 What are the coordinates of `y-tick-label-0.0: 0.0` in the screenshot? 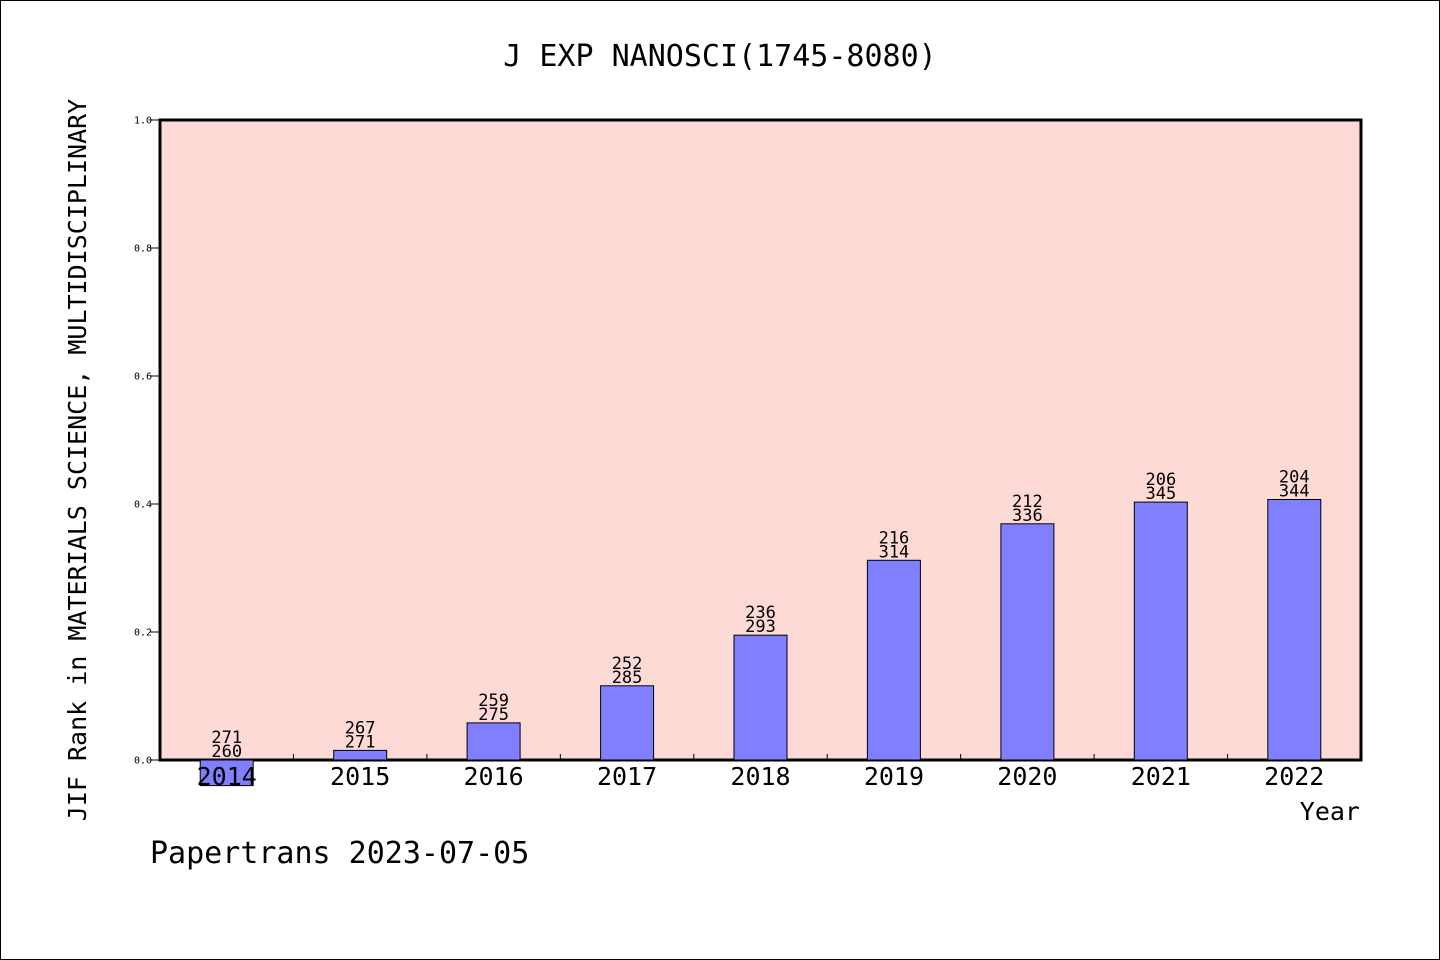 It's located at (143, 761).